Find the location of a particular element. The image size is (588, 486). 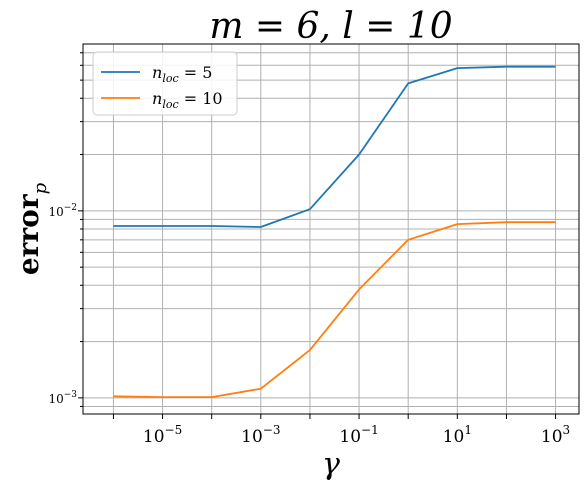

y-axis-label: errorp is located at coordinates (31, 228).